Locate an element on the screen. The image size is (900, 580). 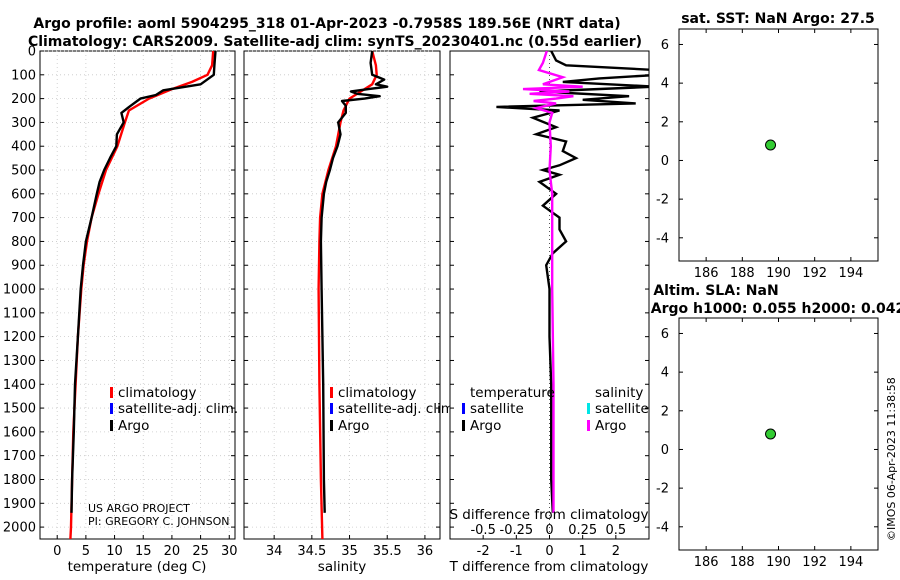
depth-tick-label: 500 is located at coordinates (23, 171).